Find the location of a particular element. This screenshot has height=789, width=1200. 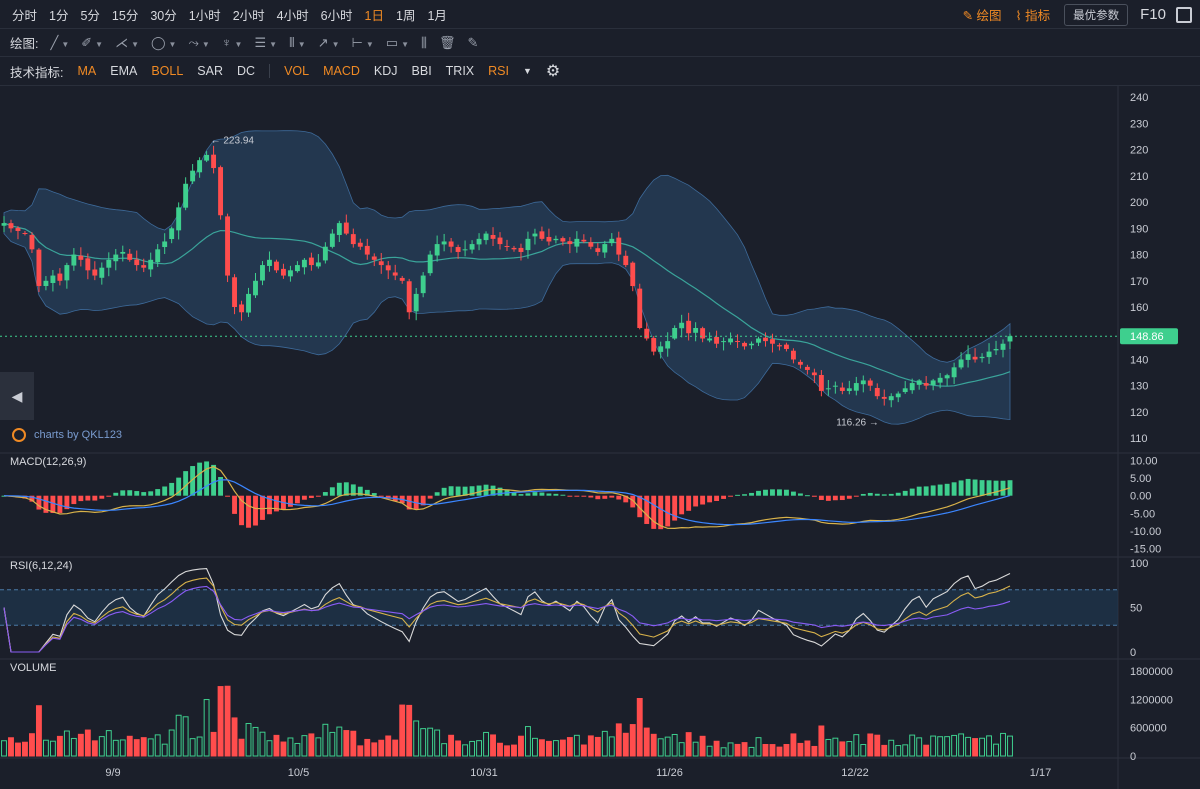

indicator-dc: DC is located at coordinates (246, 71).